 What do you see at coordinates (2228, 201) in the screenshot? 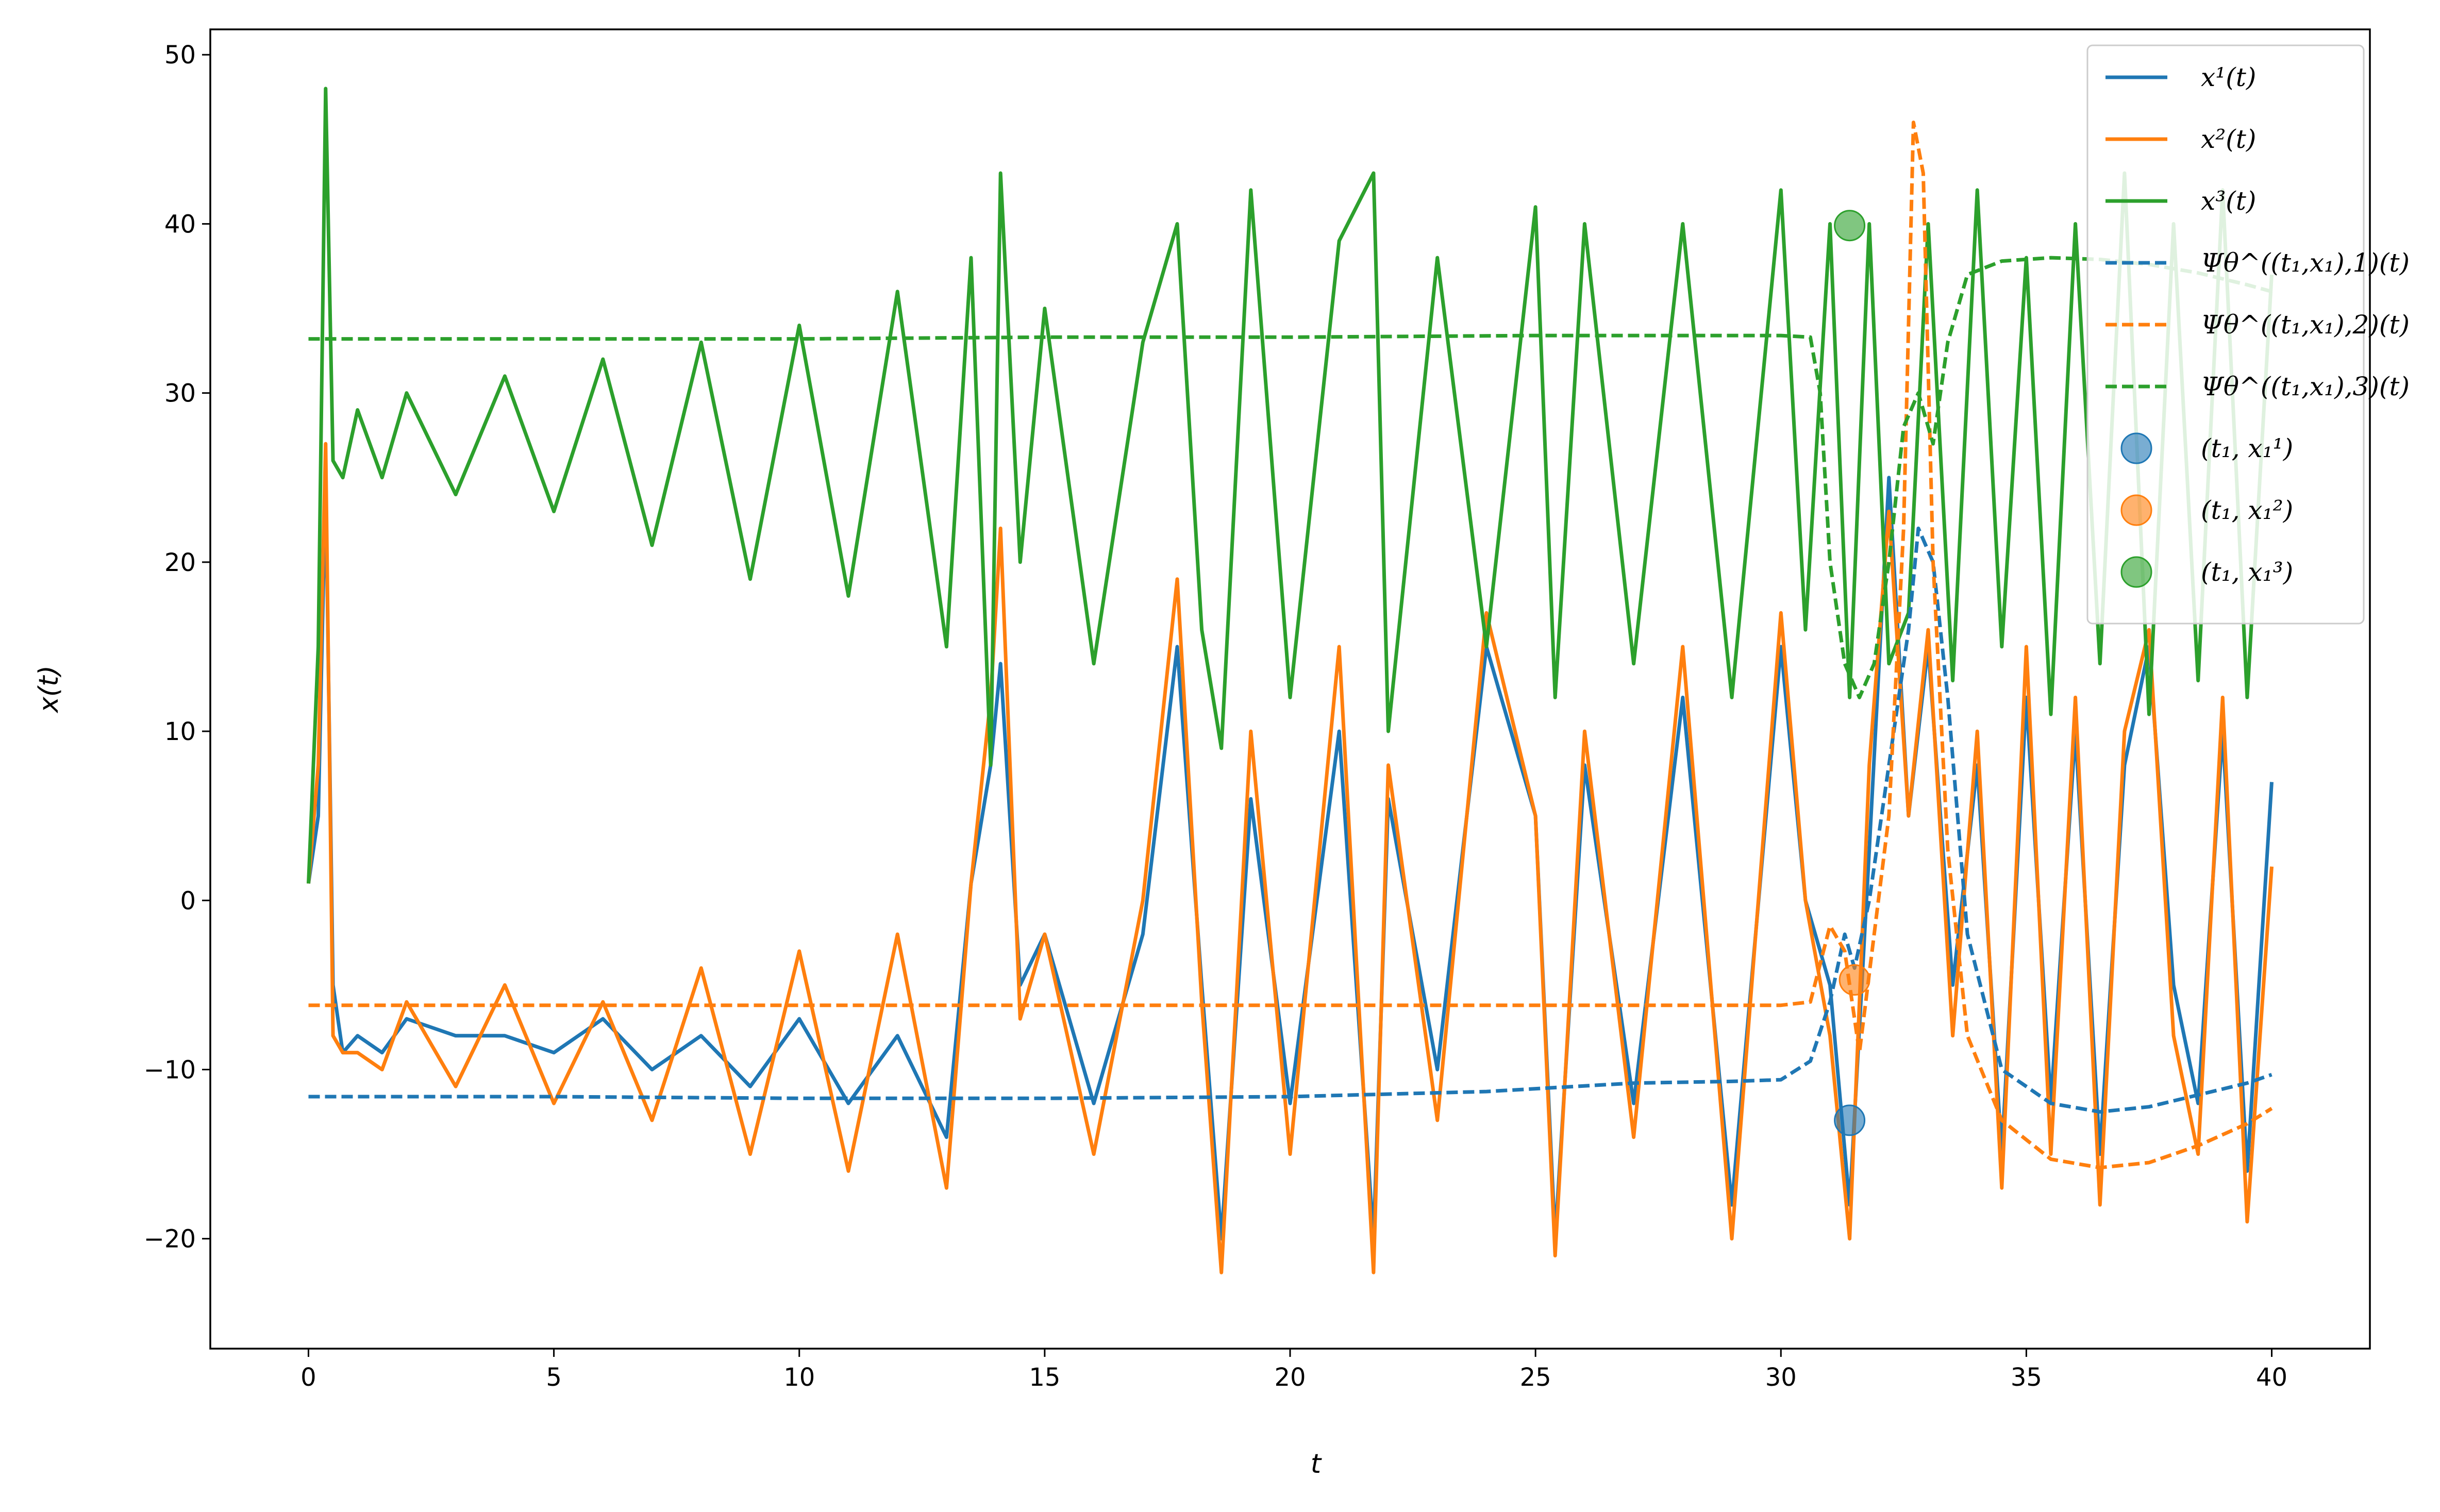
I see `legend-label-3: x³(t)` at bounding box center [2228, 201].